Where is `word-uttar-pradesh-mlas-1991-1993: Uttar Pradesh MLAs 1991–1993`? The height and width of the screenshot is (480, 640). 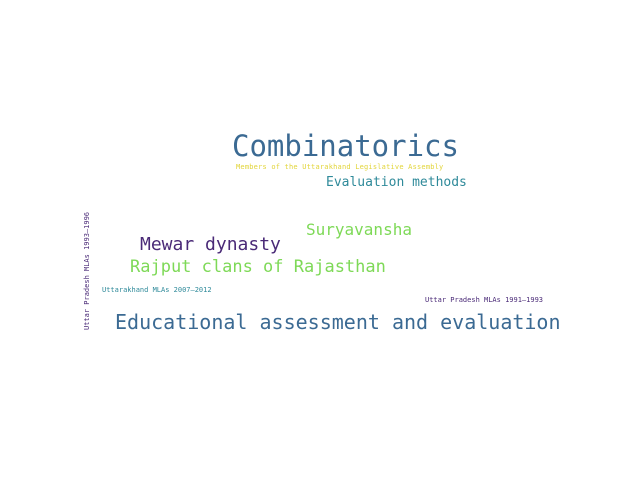
word-uttar-pradesh-mlas-1991-1993: Uttar Pradesh MLAs 1991–1993 is located at coordinates (484, 300).